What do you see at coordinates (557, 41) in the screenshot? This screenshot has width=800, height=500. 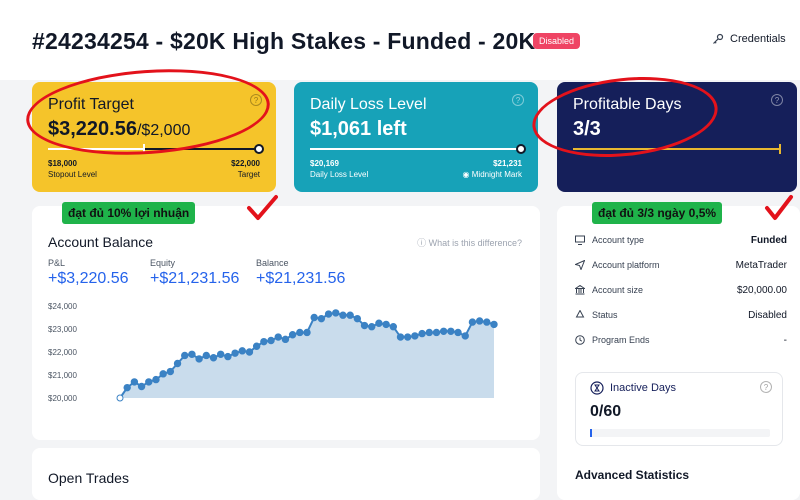 I see `status-badge: Disabled` at bounding box center [557, 41].